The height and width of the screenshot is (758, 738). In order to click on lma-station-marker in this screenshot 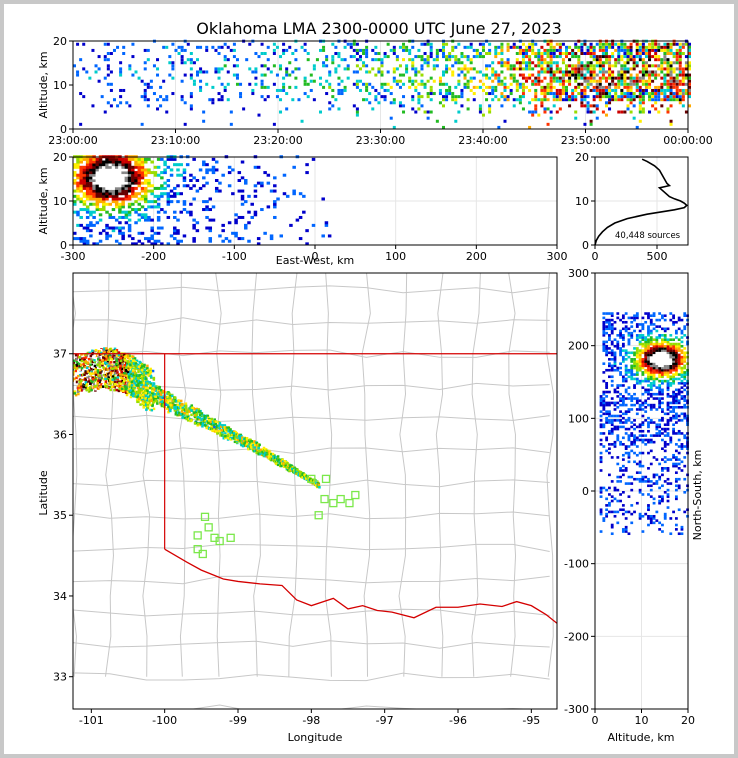, I will do `click(326, 479)`.